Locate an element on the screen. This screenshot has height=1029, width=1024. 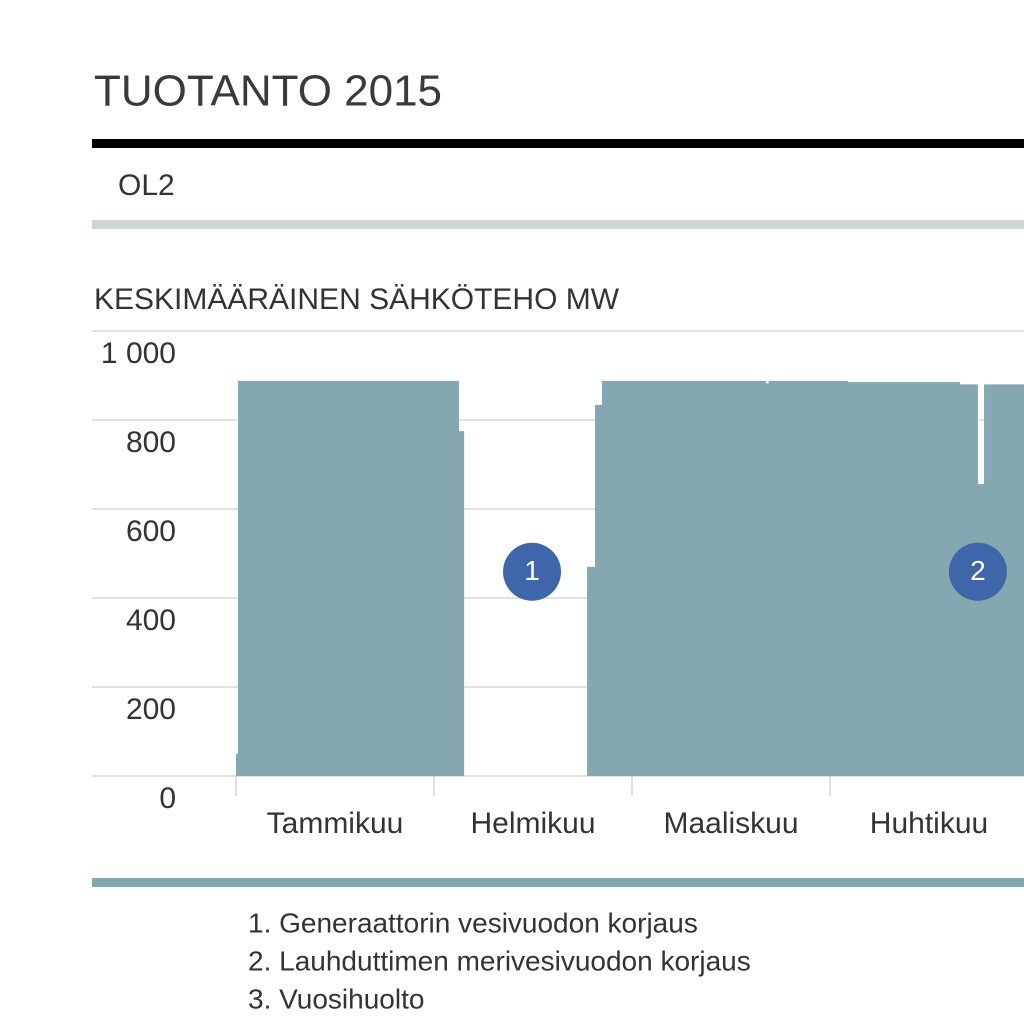
x-tick-label: Helmikuu is located at coordinates (532, 823).